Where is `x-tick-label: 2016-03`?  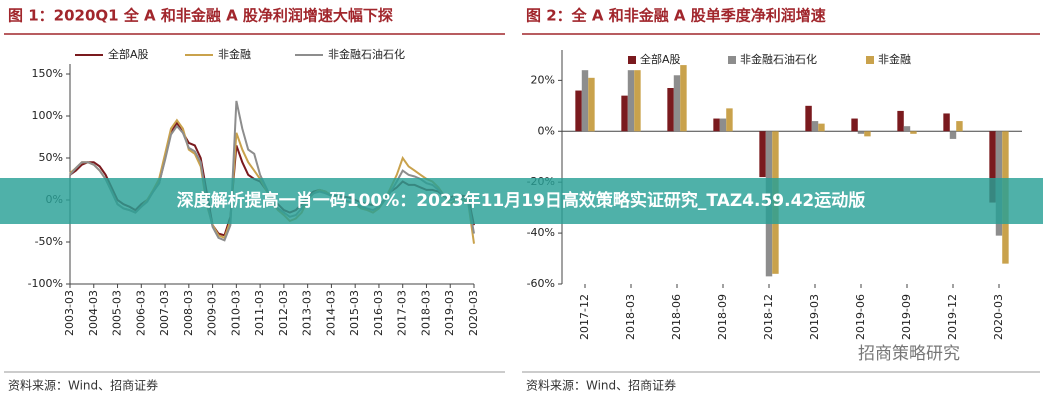 x-tick-label: 2016-03 is located at coordinates (378, 313).